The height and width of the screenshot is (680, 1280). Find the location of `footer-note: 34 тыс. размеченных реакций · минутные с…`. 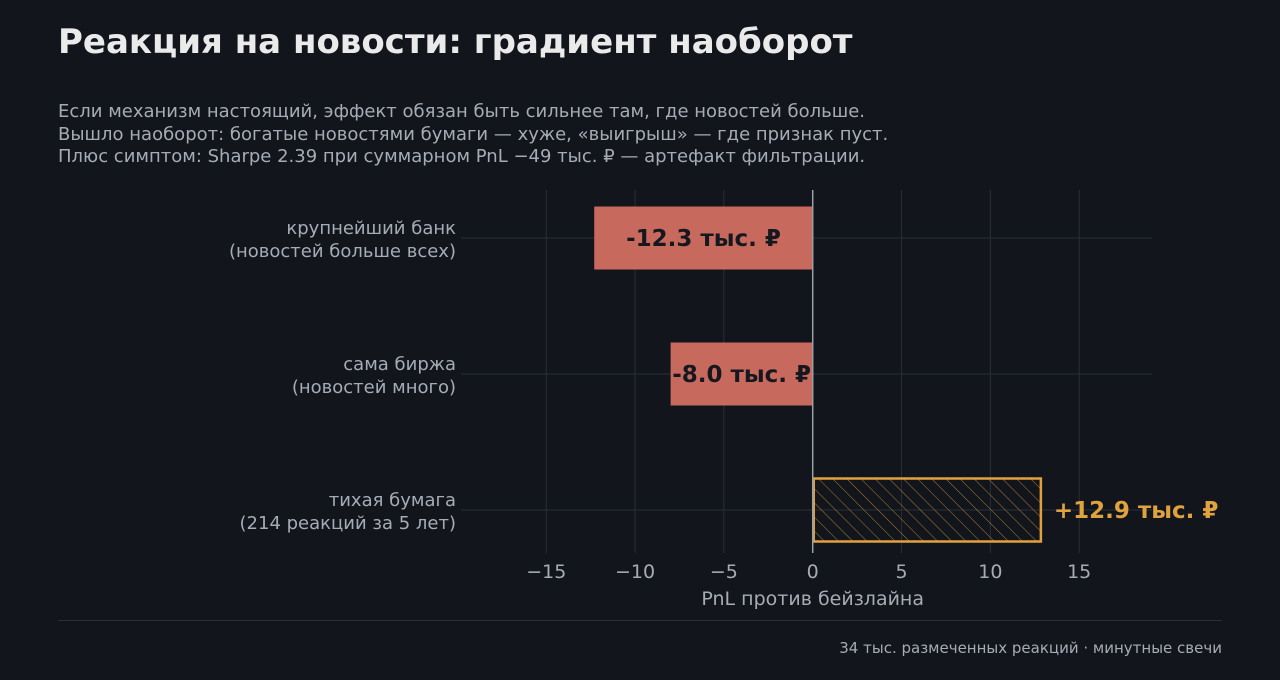

footer-note: 34 тыс. размеченных реакций · минутные с… is located at coordinates (1030, 648).